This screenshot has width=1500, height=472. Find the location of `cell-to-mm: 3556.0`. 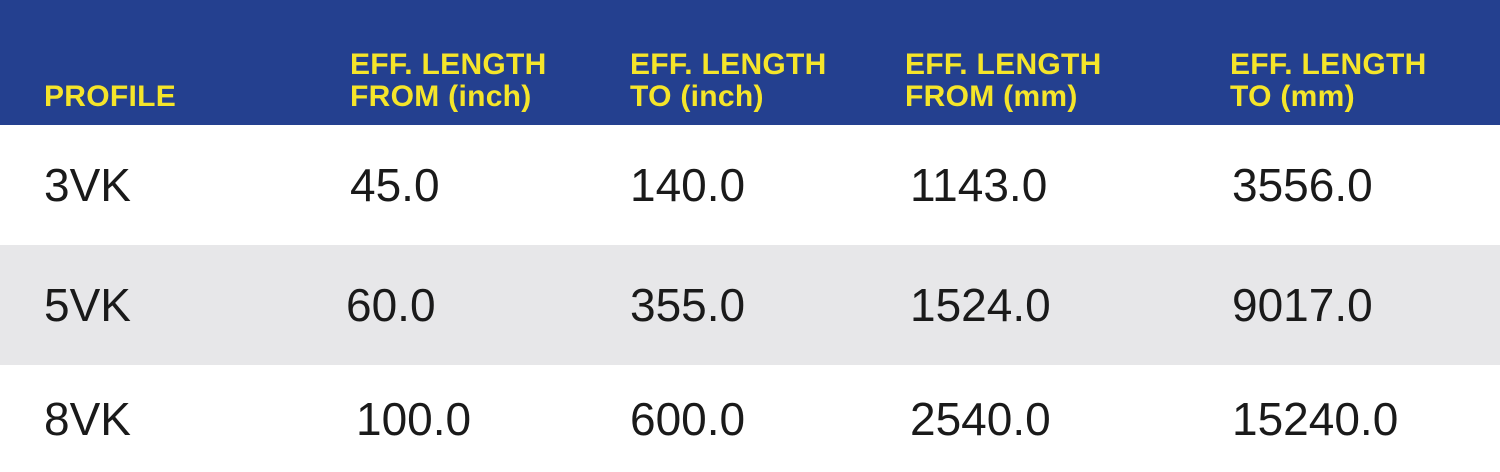

cell-to-mm: 3556.0 is located at coordinates (1302, 185).